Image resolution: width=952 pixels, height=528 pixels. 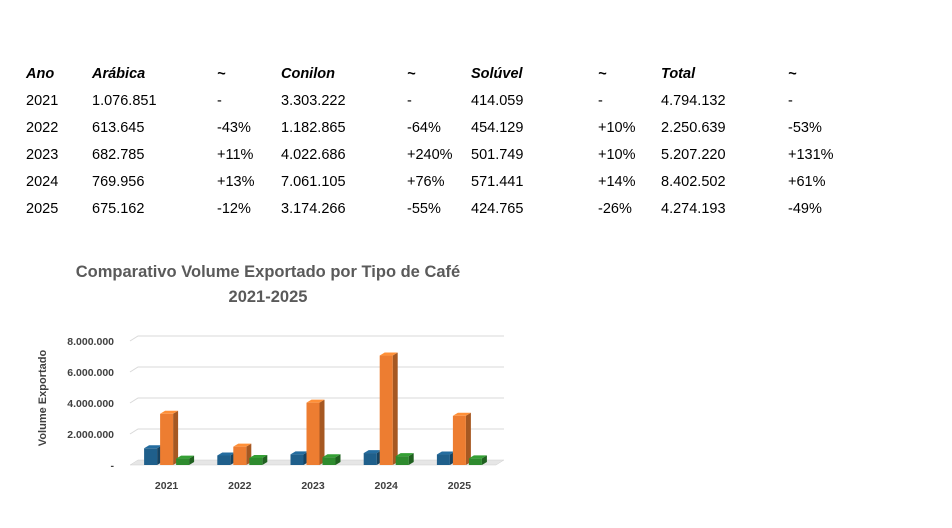 What do you see at coordinates (693, 208) in the screenshot?
I see `cell-total: 4.274.193` at bounding box center [693, 208].